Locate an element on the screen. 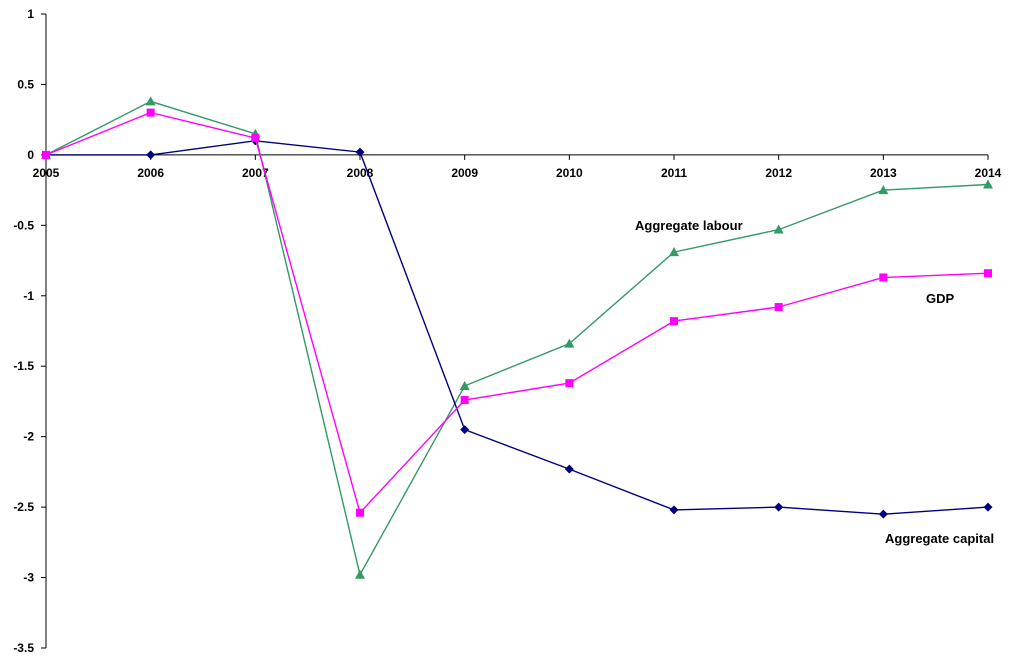 This screenshot has height=657, width=1015. y-tick-label: 0 is located at coordinates (30, 155).